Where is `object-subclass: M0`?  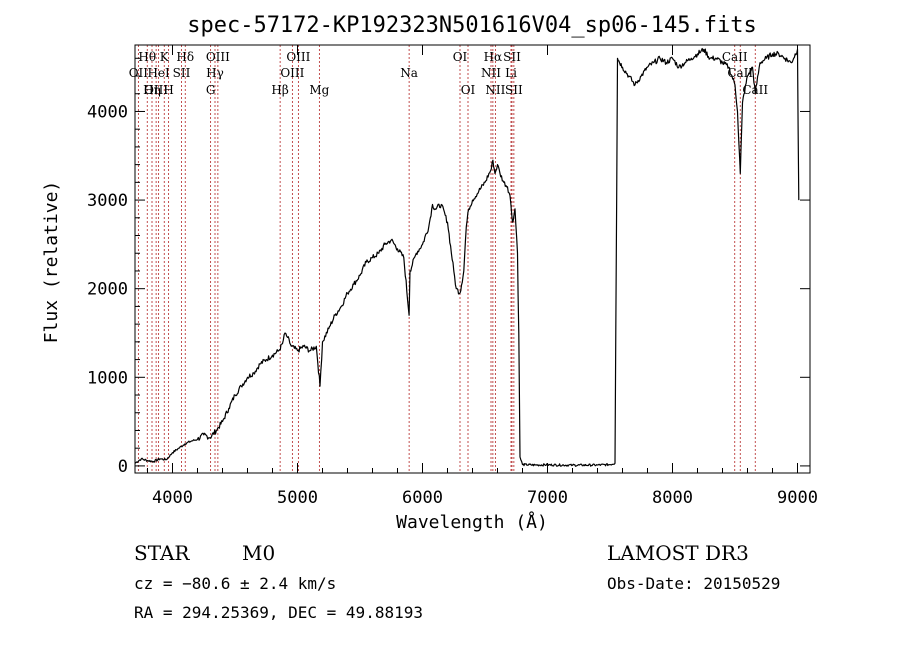
object-subclass: M0 is located at coordinates (258, 553).